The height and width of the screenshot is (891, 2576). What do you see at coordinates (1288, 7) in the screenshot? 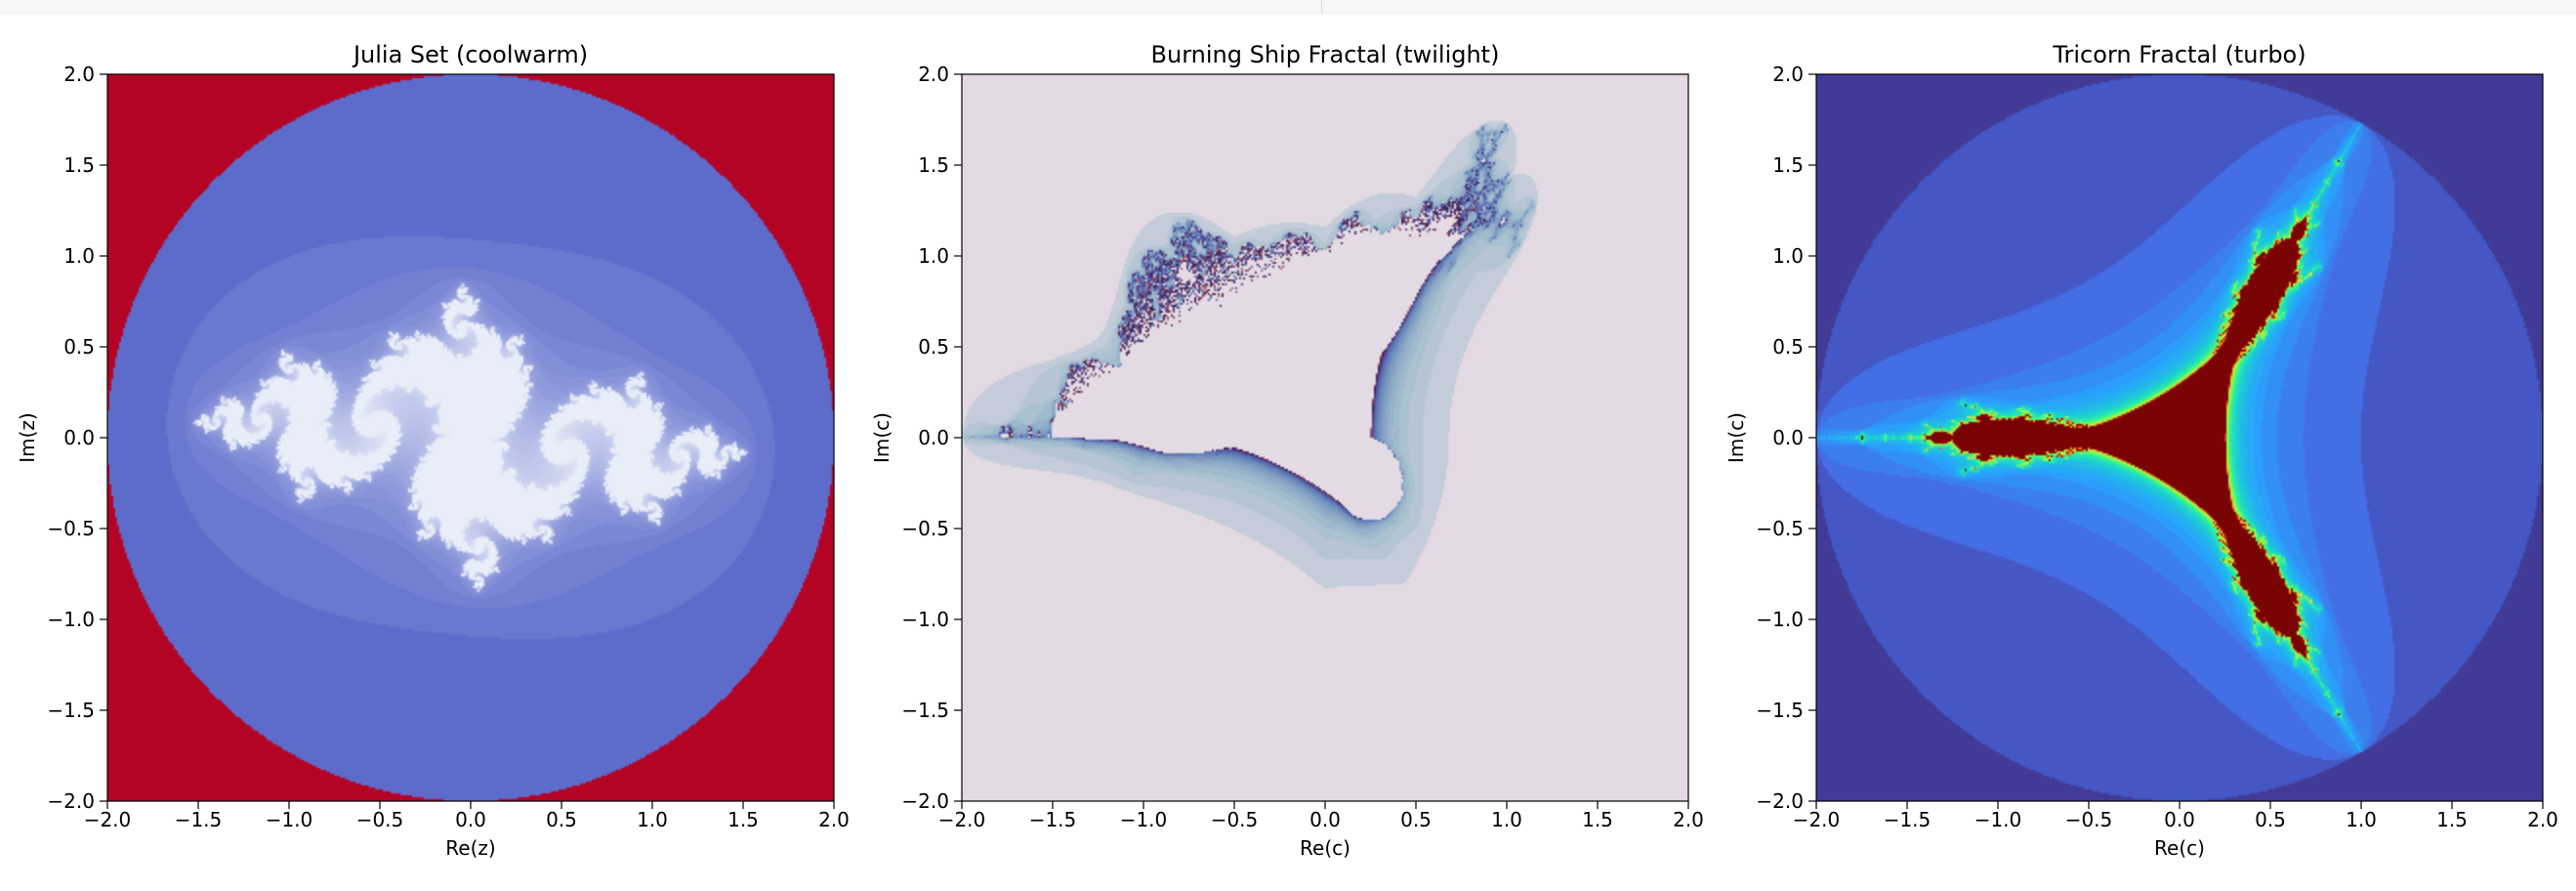
I see `window-top-bar` at bounding box center [1288, 7].